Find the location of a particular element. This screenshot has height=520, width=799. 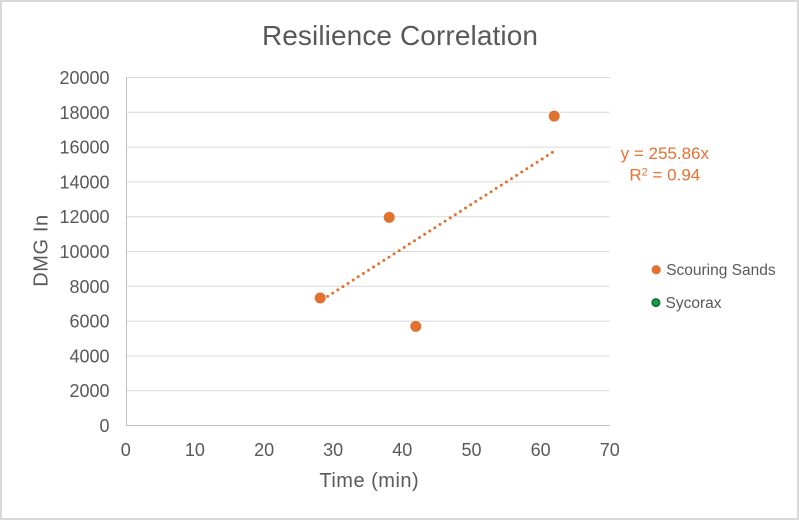

svg-text: 70 is located at coordinates (610, 450).